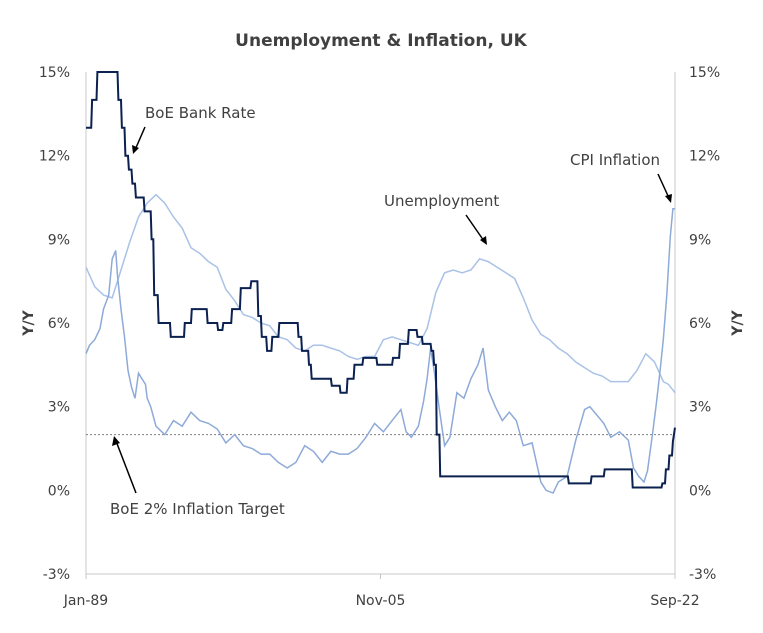 This screenshot has width=763, height=633. What do you see at coordinates (59, 491) in the screenshot?
I see `y-tick-label-left: 0%` at bounding box center [59, 491].